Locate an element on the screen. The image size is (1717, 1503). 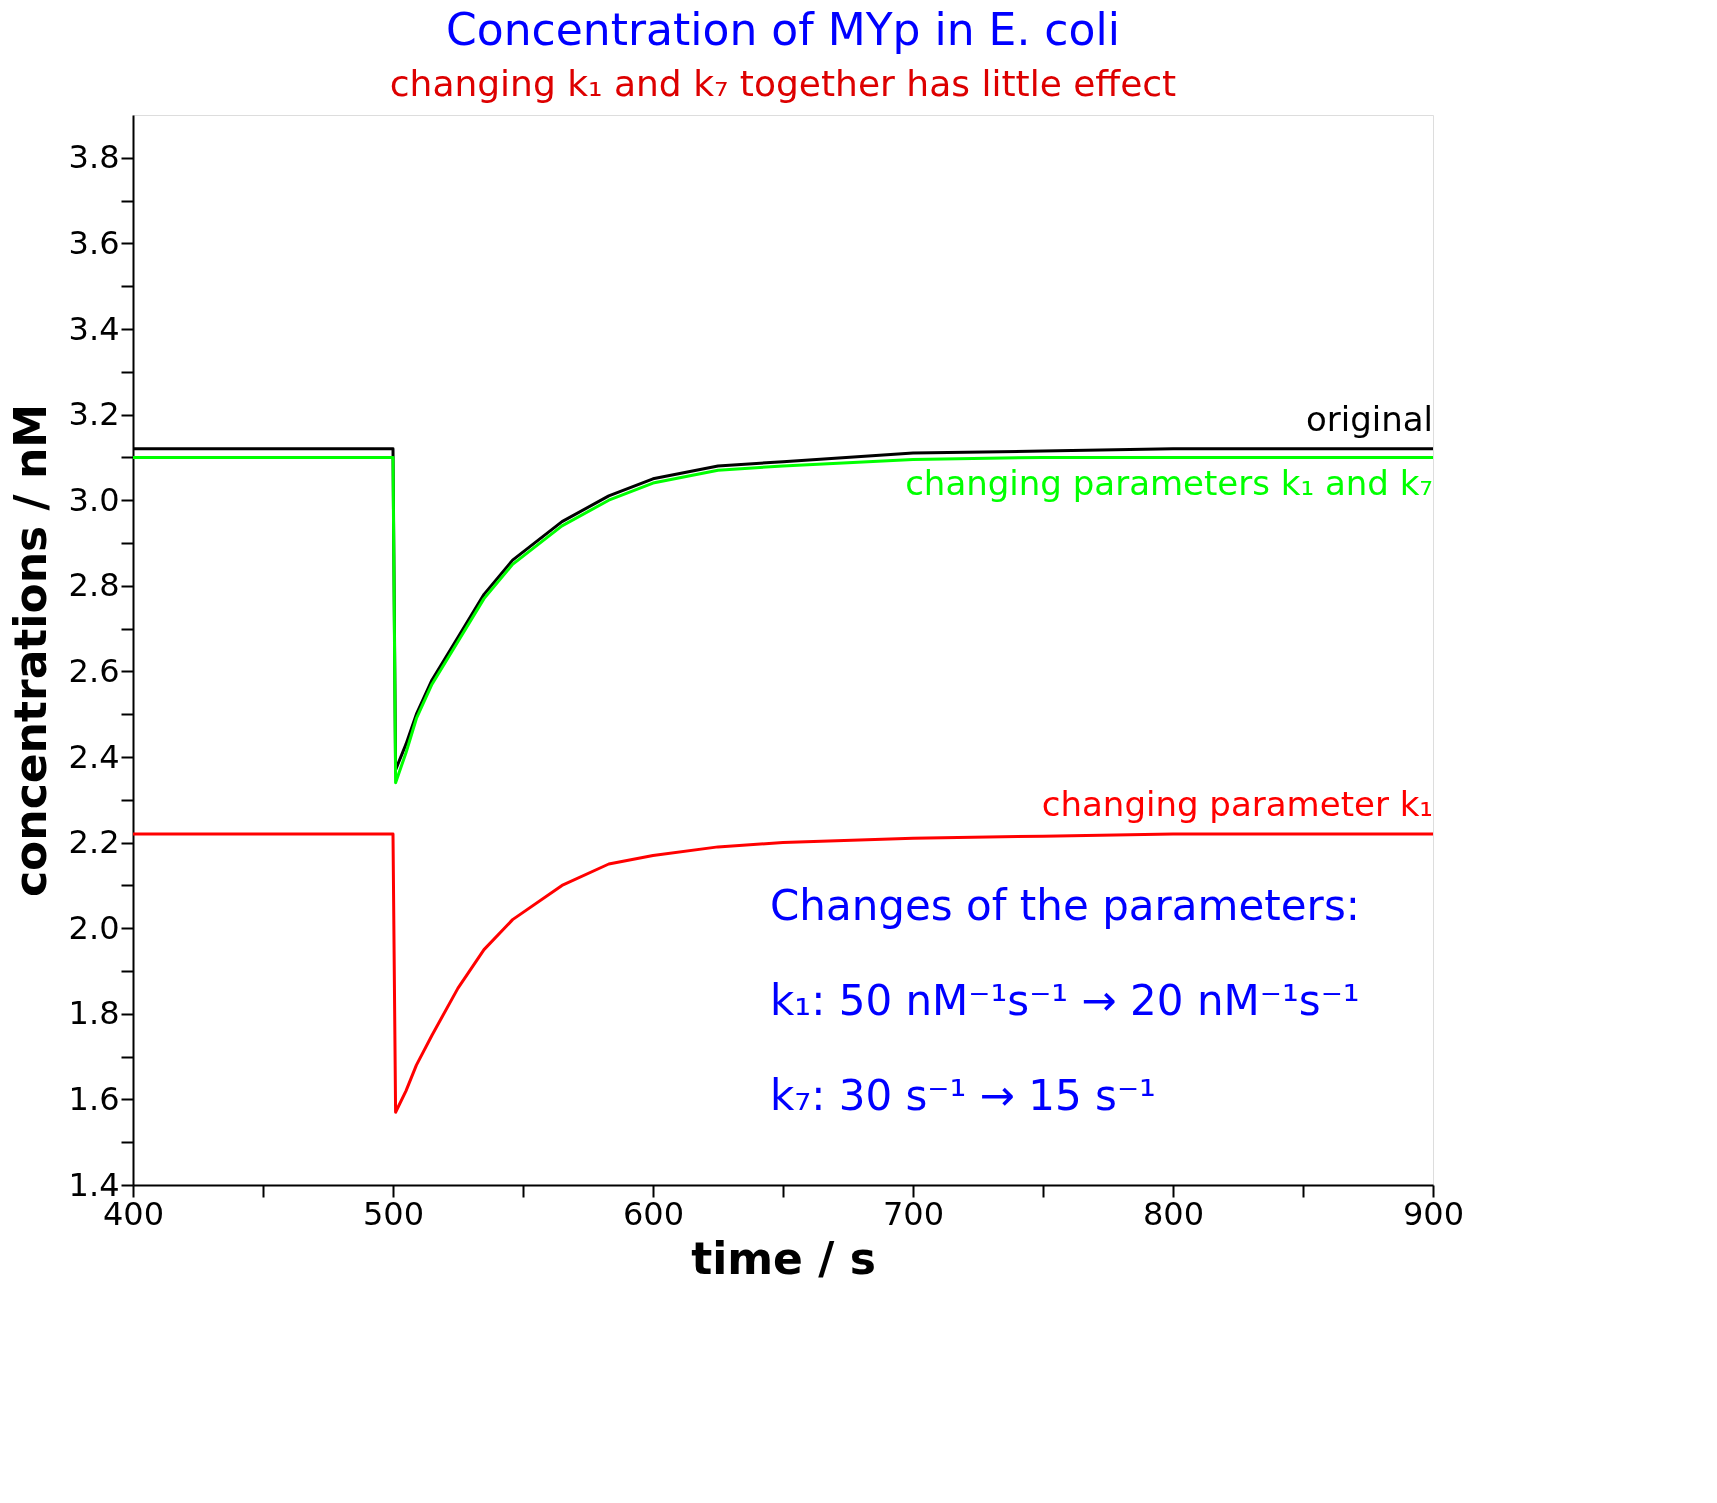
x-tick-label: 900 is located at coordinates (1433, 1213).